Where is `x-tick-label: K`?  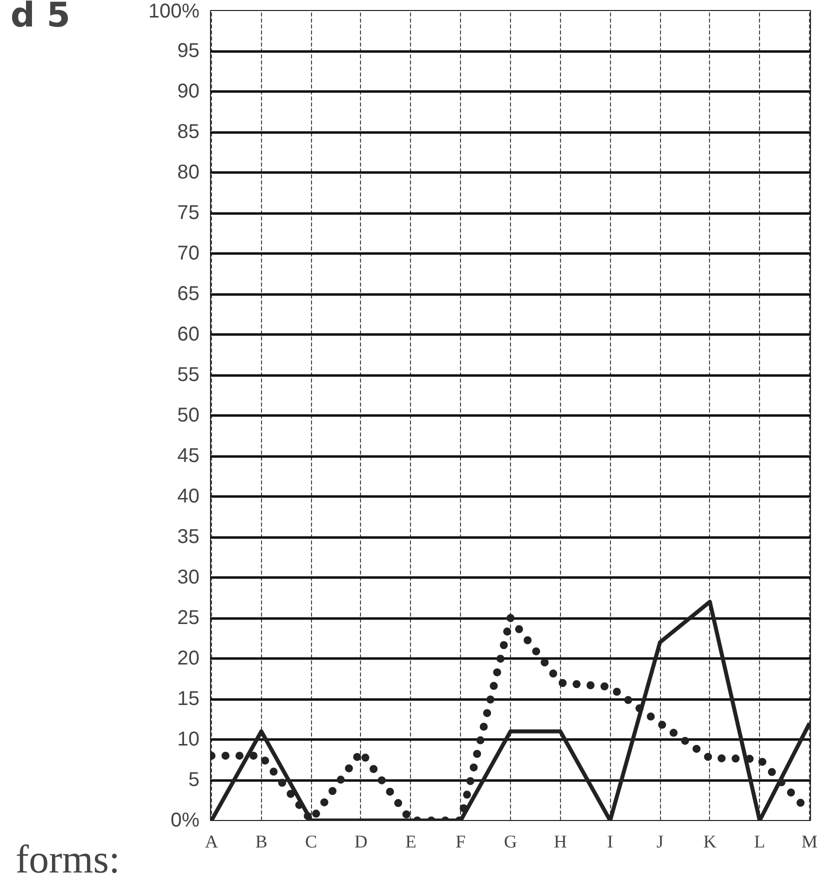 x-tick-label: K is located at coordinates (709, 842).